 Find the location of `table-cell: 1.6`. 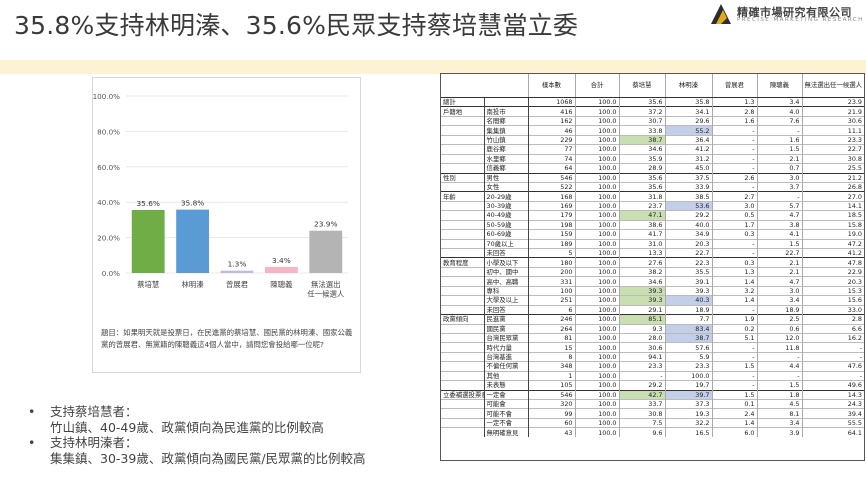

table-cell: 1.6 is located at coordinates (734, 120).